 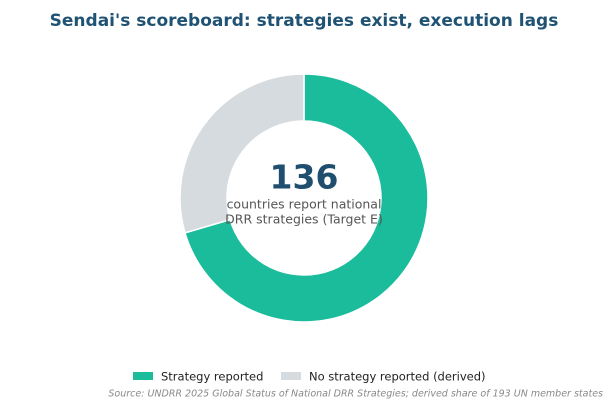 What do you see at coordinates (304, 219) in the screenshot?
I see `center-label: DRR strategies (Target E)` at bounding box center [304, 219].